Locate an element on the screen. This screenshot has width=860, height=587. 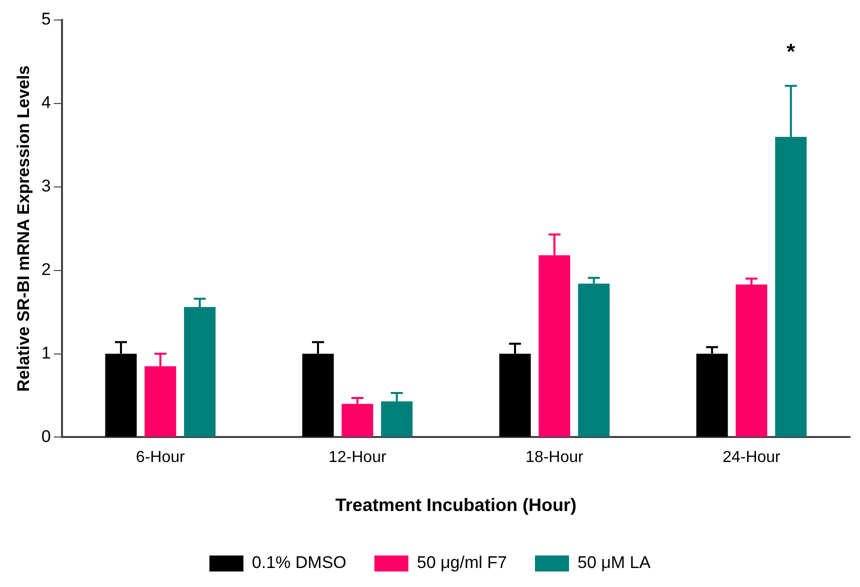
legend-label: 50 μM LA is located at coordinates (614, 562).